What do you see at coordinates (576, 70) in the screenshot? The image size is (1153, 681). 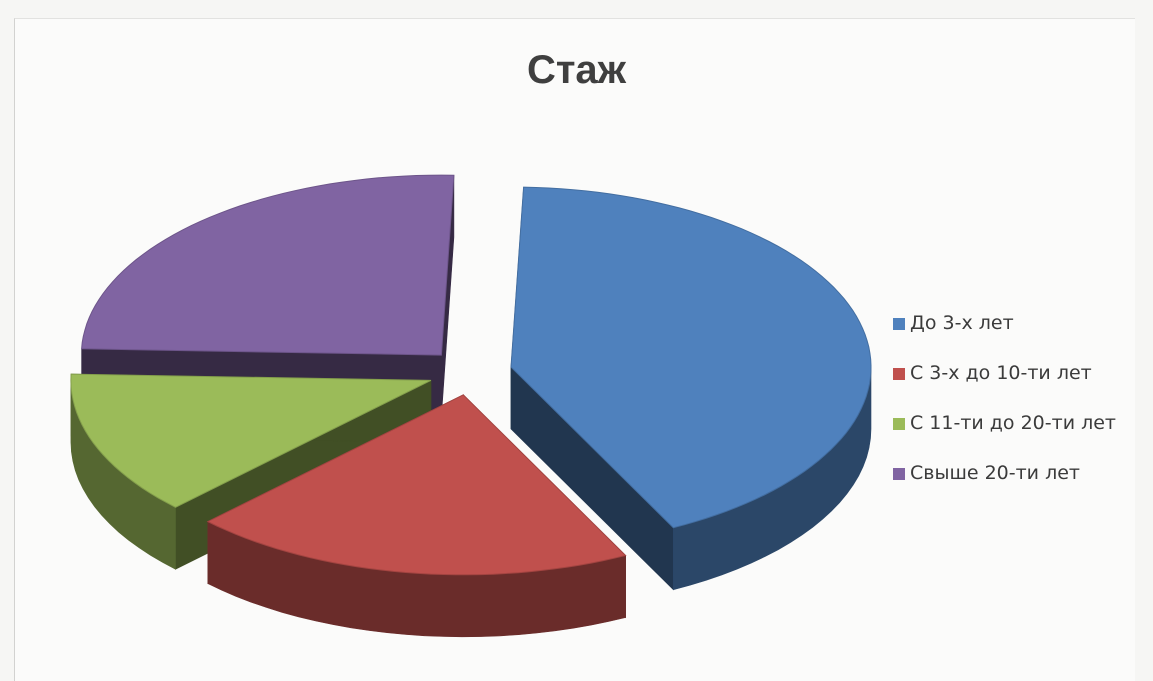 I see `chart-title: Стаж` at bounding box center [576, 70].